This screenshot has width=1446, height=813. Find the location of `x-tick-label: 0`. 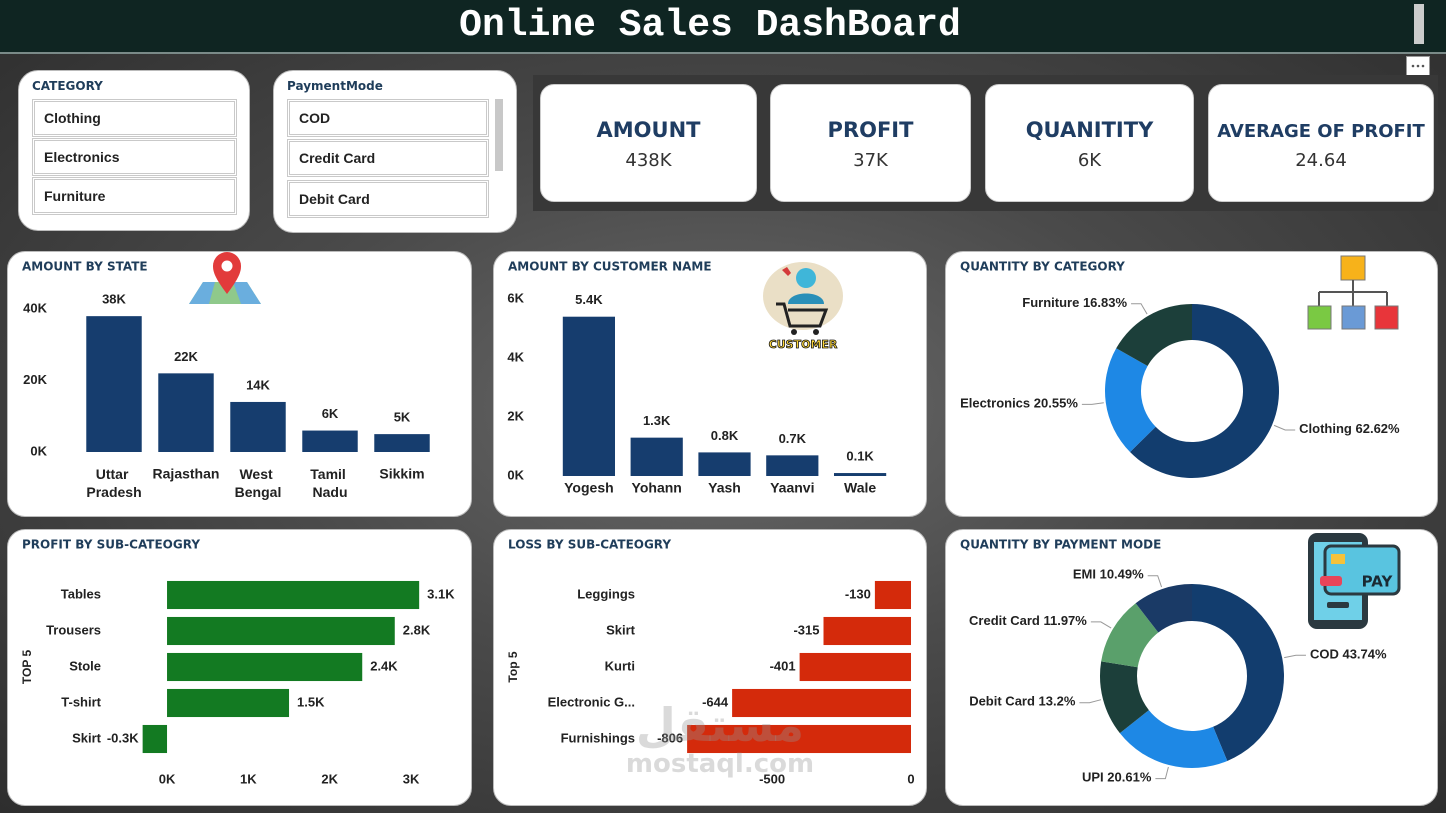

x-tick-label: 0 is located at coordinates (910, 778).